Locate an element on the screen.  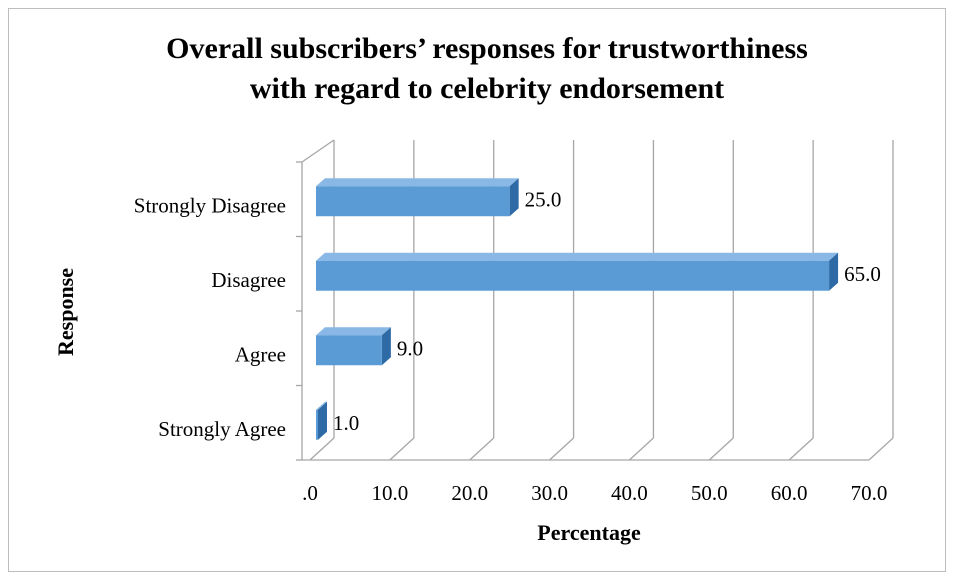
x-tick-label: 10.0 is located at coordinates (389, 493).